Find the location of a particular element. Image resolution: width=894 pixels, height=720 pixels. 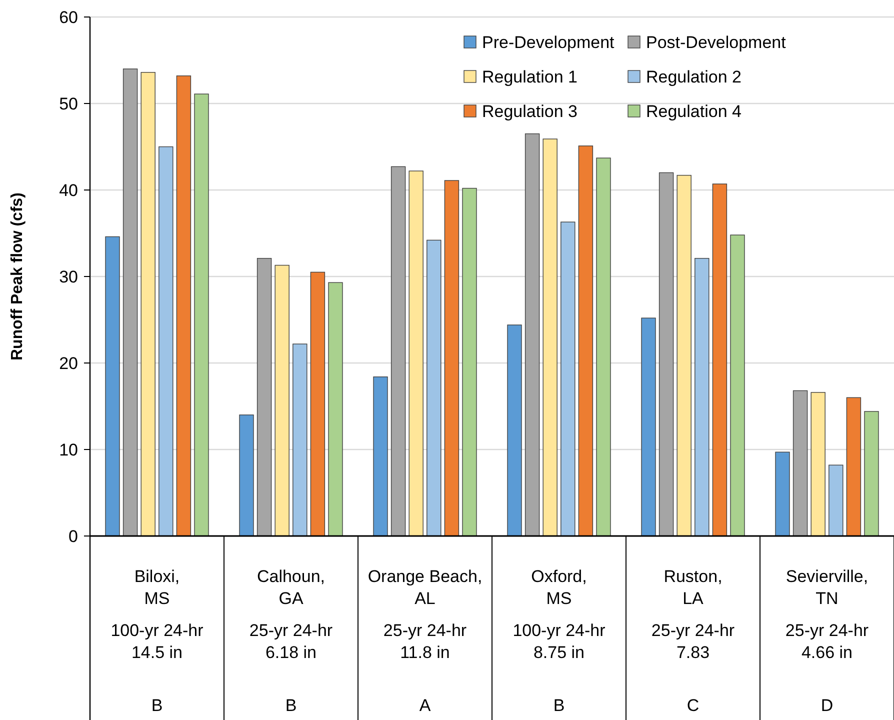

y-axis-title: Runoff Peak flow (cfs) is located at coordinates (17, 276).